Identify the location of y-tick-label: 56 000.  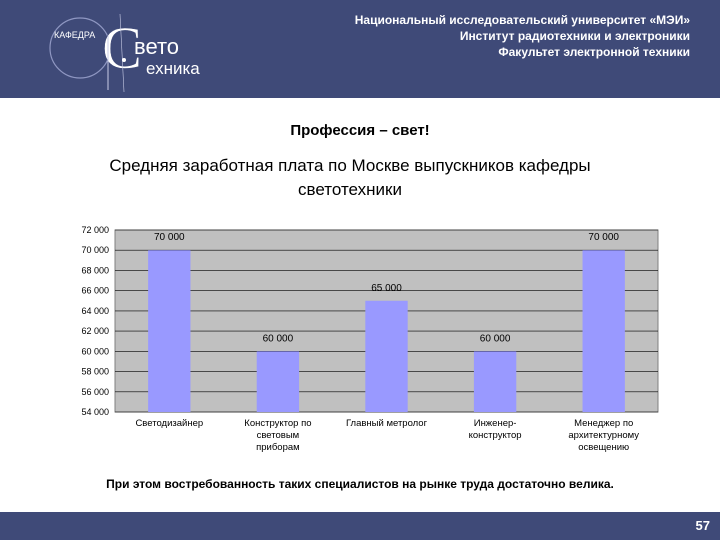
(95, 392).